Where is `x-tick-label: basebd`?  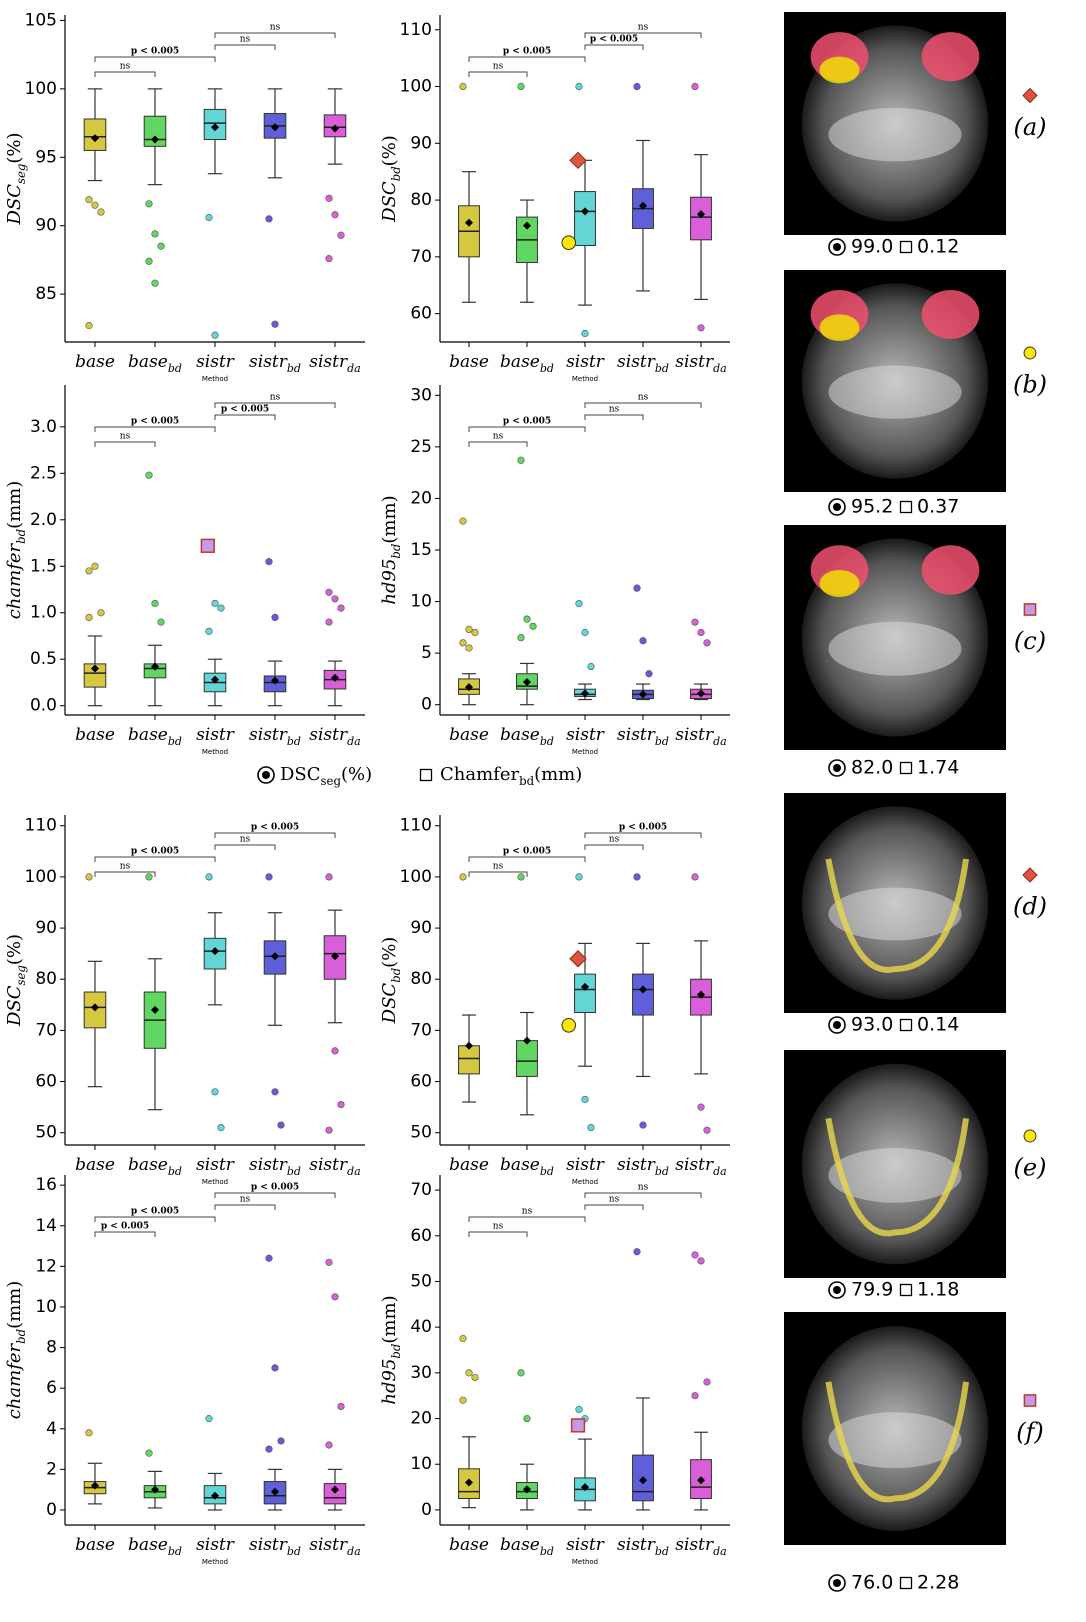
x-tick-label: basebd is located at coordinates (155, 736).